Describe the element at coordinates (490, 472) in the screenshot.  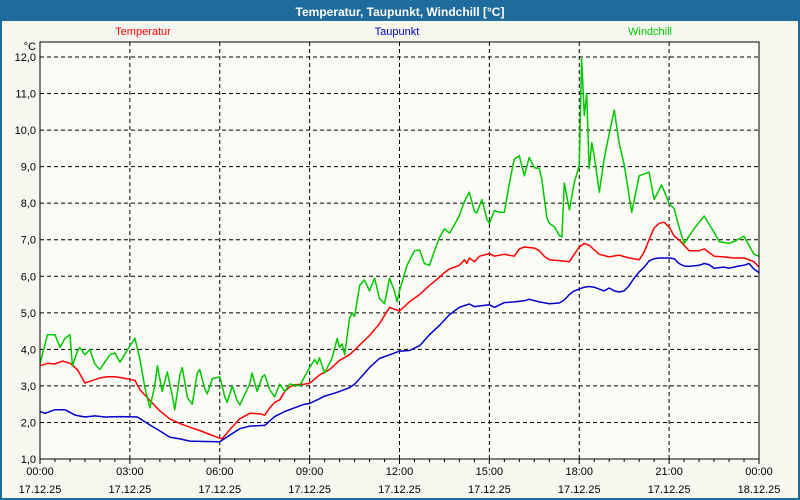
I see `x-tick-time: 15:00` at that location.